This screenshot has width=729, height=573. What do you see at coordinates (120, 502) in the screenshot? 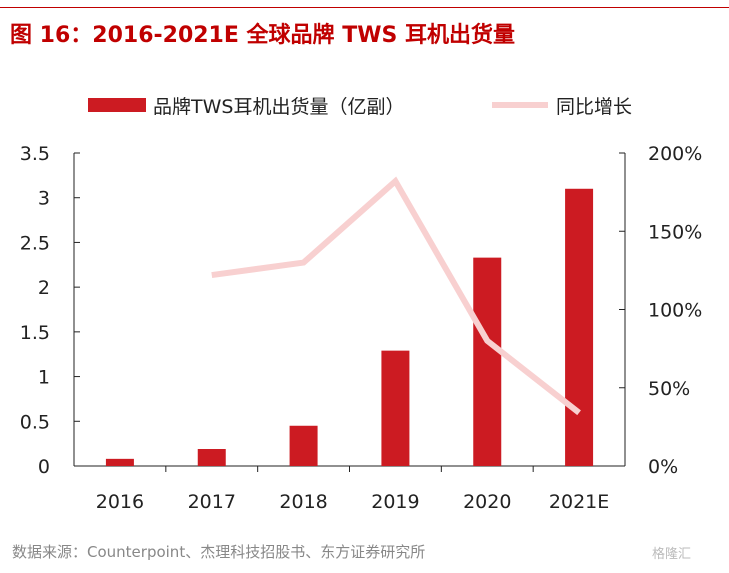
I see `x-tick-label: 2016` at bounding box center [120, 502].